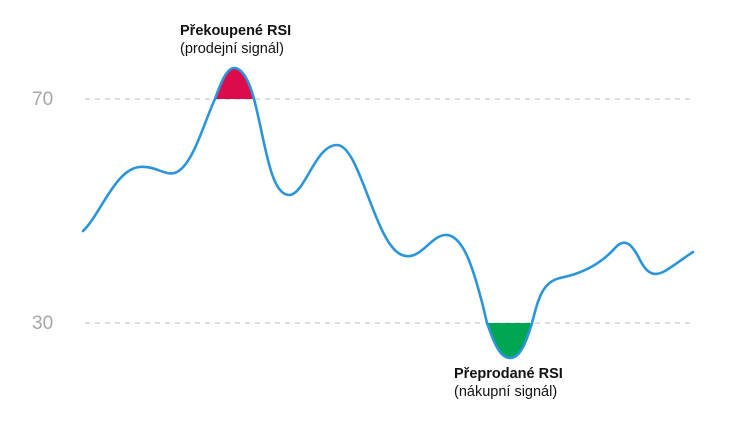  I want to click on y-tick-70: 70, so click(43, 99).